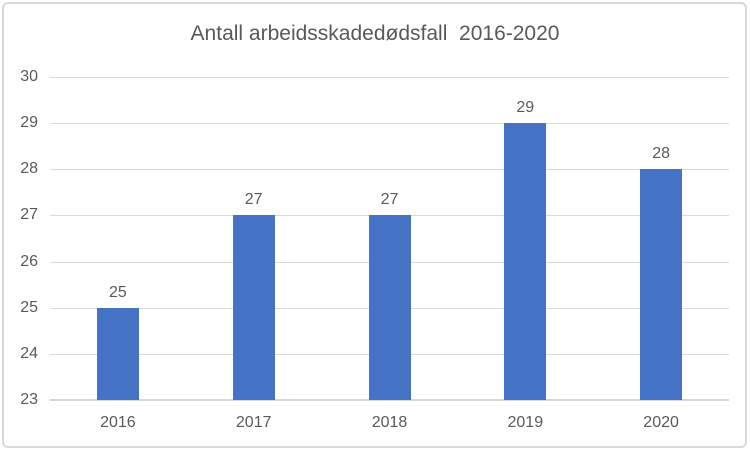  What do you see at coordinates (29, 261) in the screenshot?
I see `y-axis-tick-label: 26` at bounding box center [29, 261].